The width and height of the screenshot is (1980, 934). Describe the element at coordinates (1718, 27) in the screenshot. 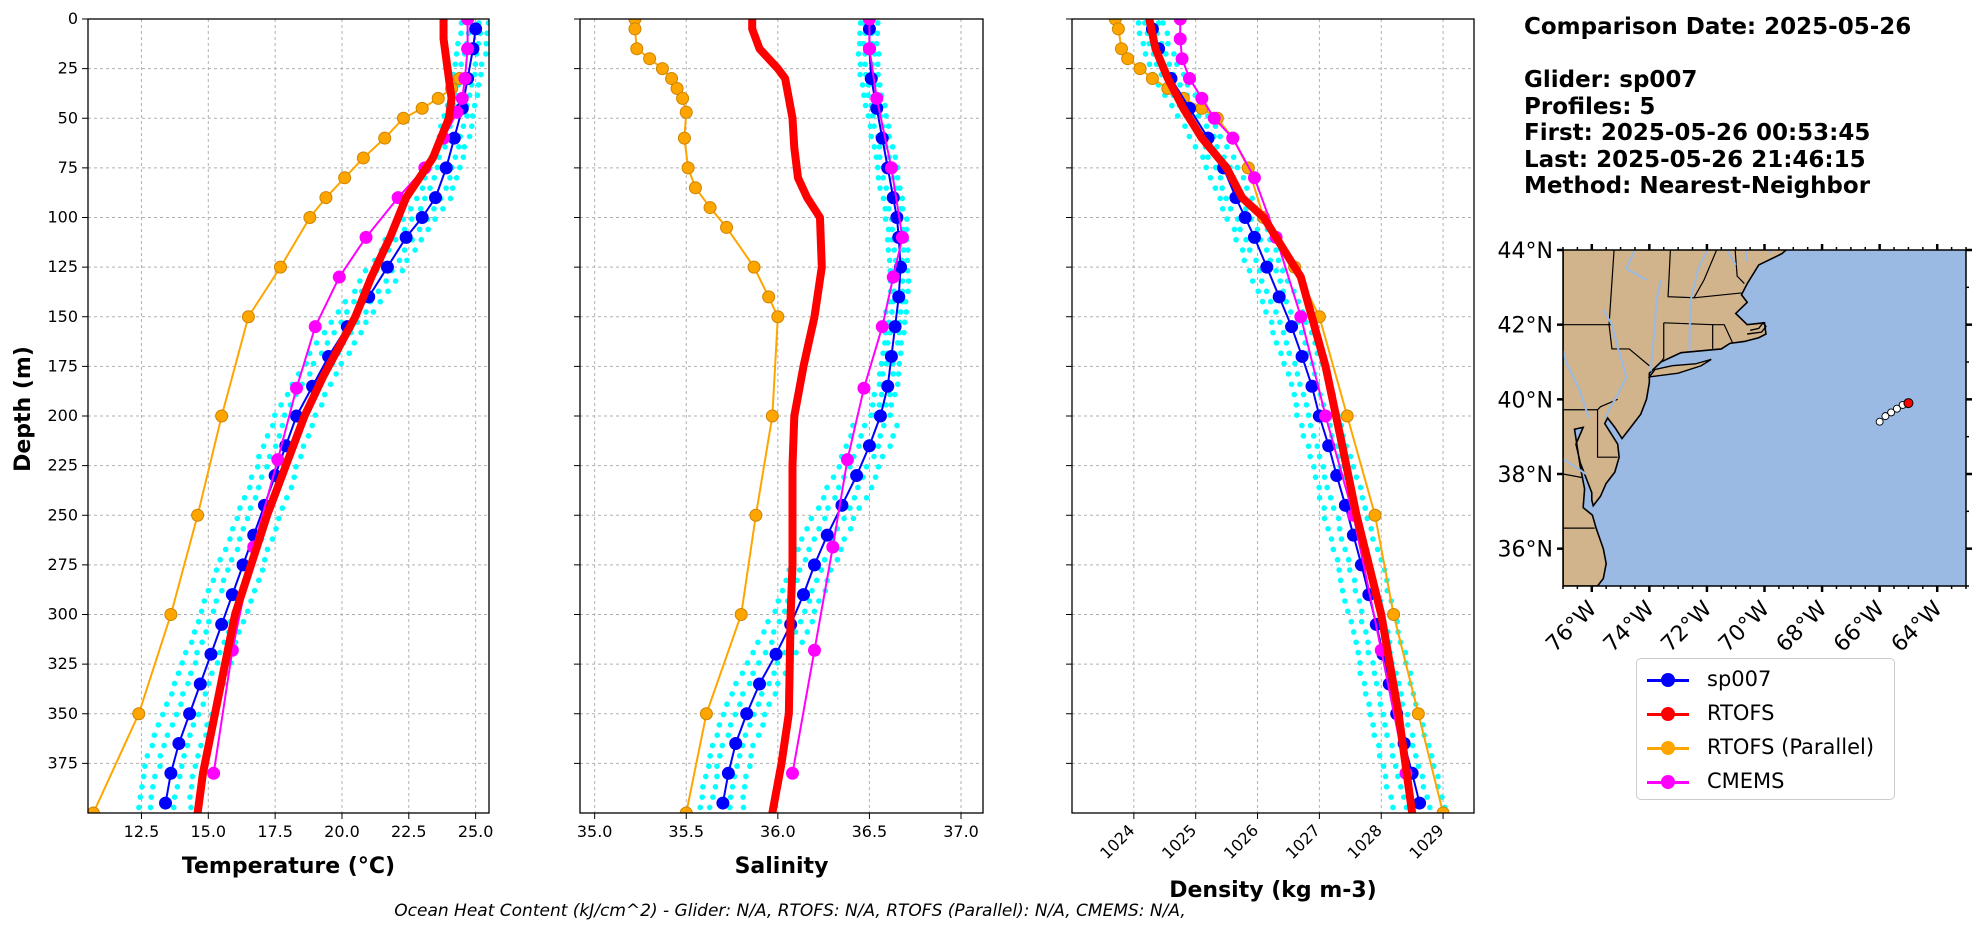

I see `comparison-date: Comparison Date: 2025-05-26` at that location.